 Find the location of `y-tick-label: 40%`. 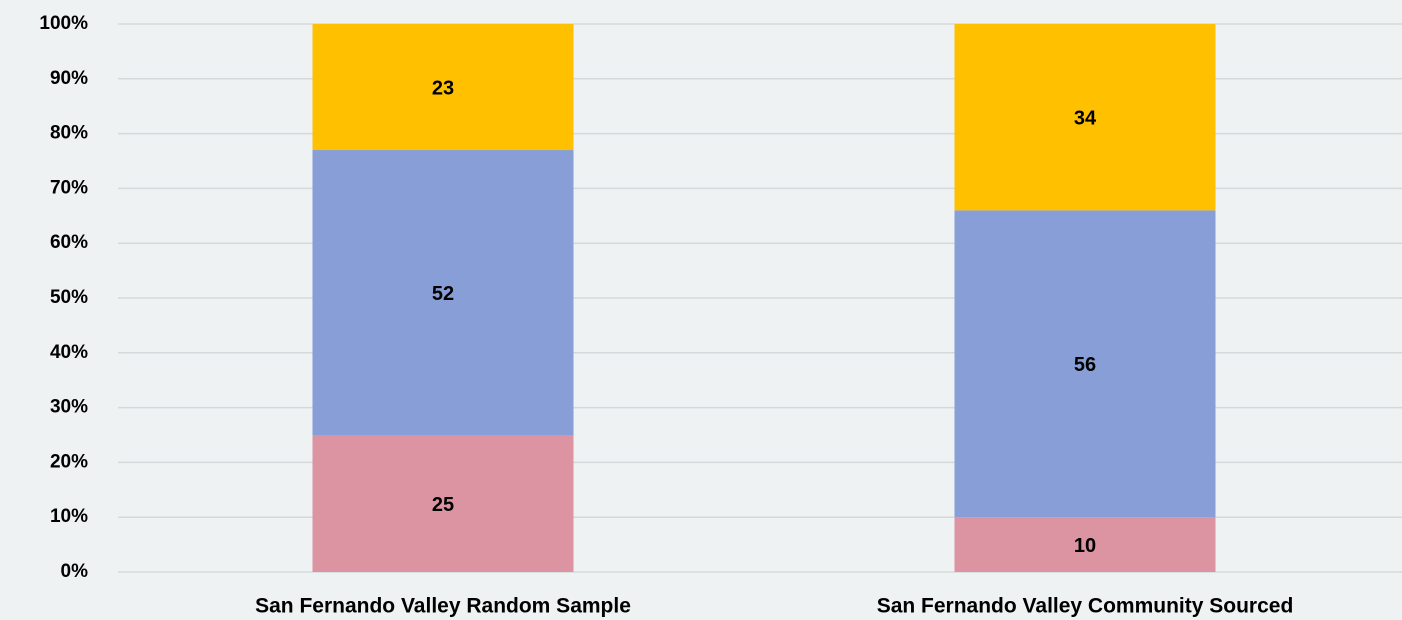

y-tick-label: 40% is located at coordinates (69, 352).